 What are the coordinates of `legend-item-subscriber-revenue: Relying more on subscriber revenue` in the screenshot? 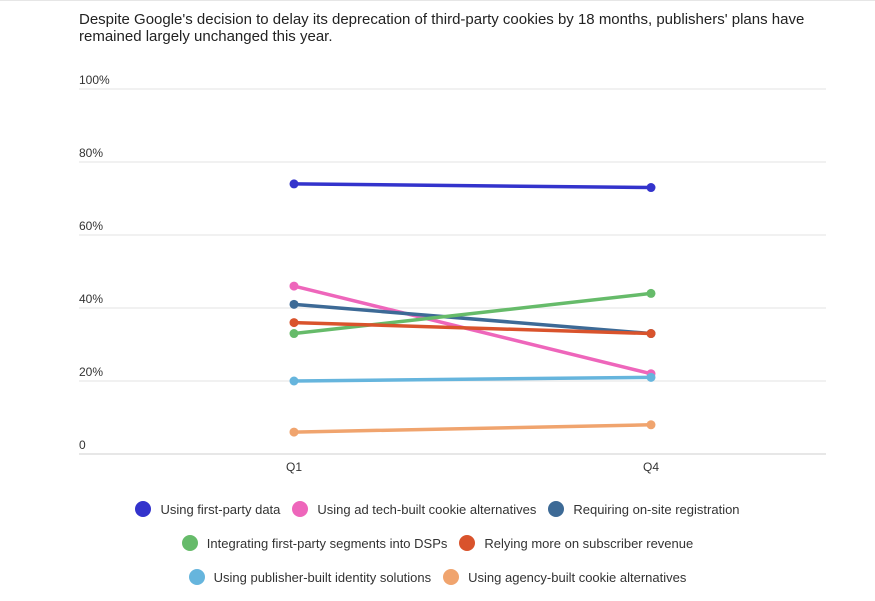 It's located at (576, 543).